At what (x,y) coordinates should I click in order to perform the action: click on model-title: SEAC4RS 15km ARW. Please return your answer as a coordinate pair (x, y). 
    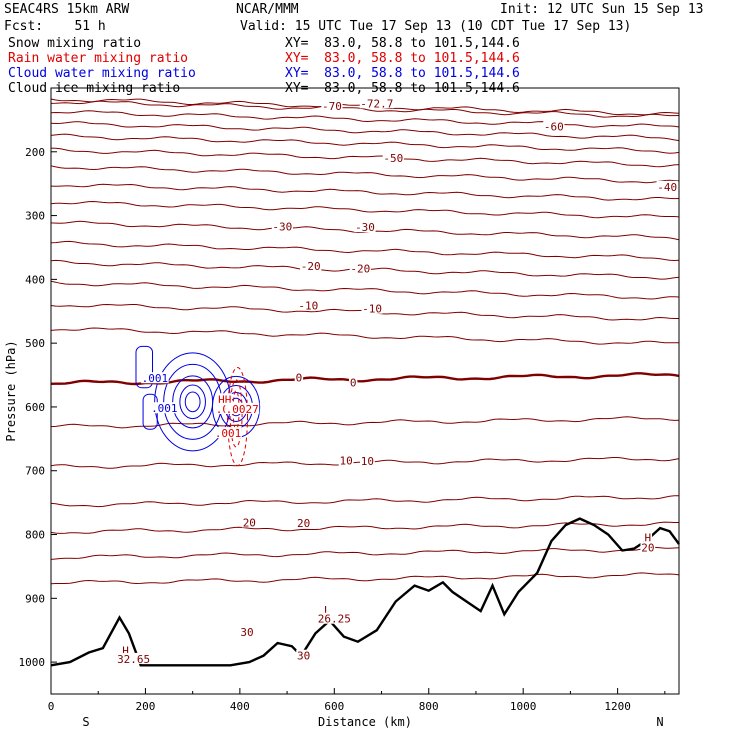
    Looking at the image, I should click on (67, 9).